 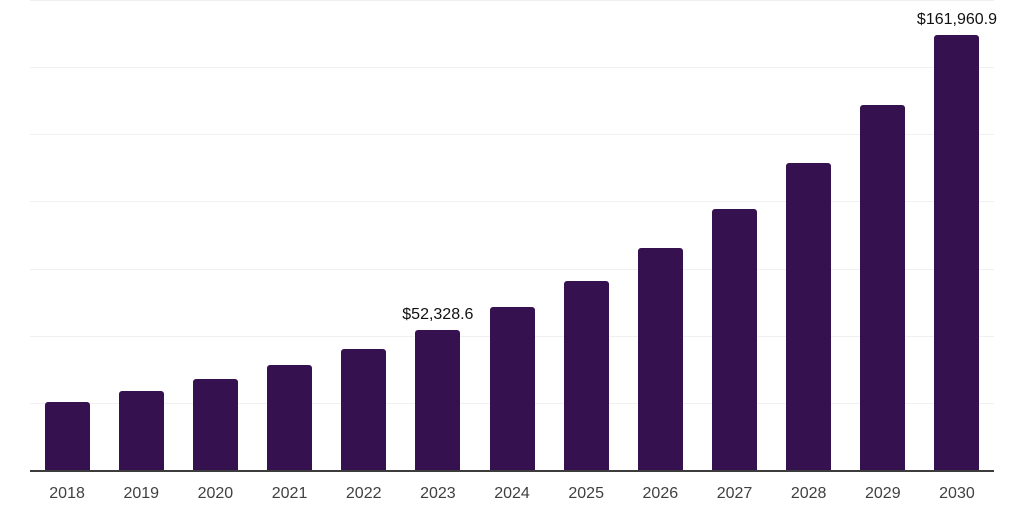 What do you see at coordinates (809, 316) in the screenshot?
I see `bar-2028` at bounding box center [809, 316].